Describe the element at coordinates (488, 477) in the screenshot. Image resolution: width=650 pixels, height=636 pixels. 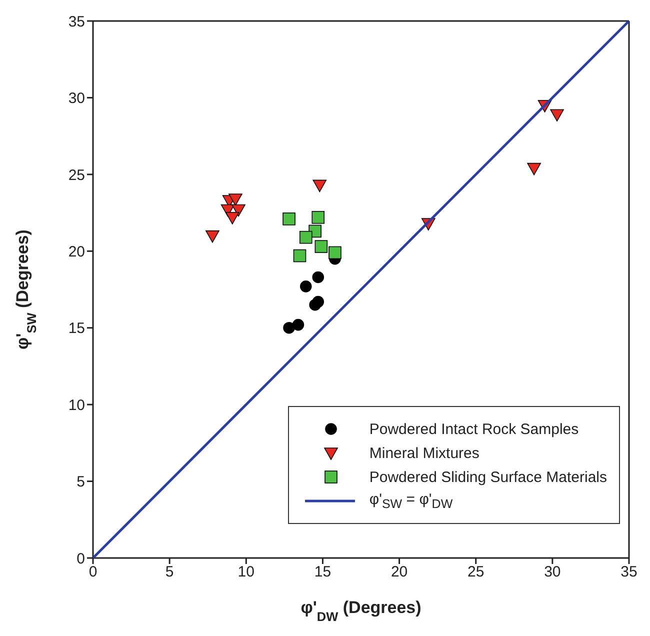
I see `legend-label: Powdered Sliding Surface Materials` at that location.